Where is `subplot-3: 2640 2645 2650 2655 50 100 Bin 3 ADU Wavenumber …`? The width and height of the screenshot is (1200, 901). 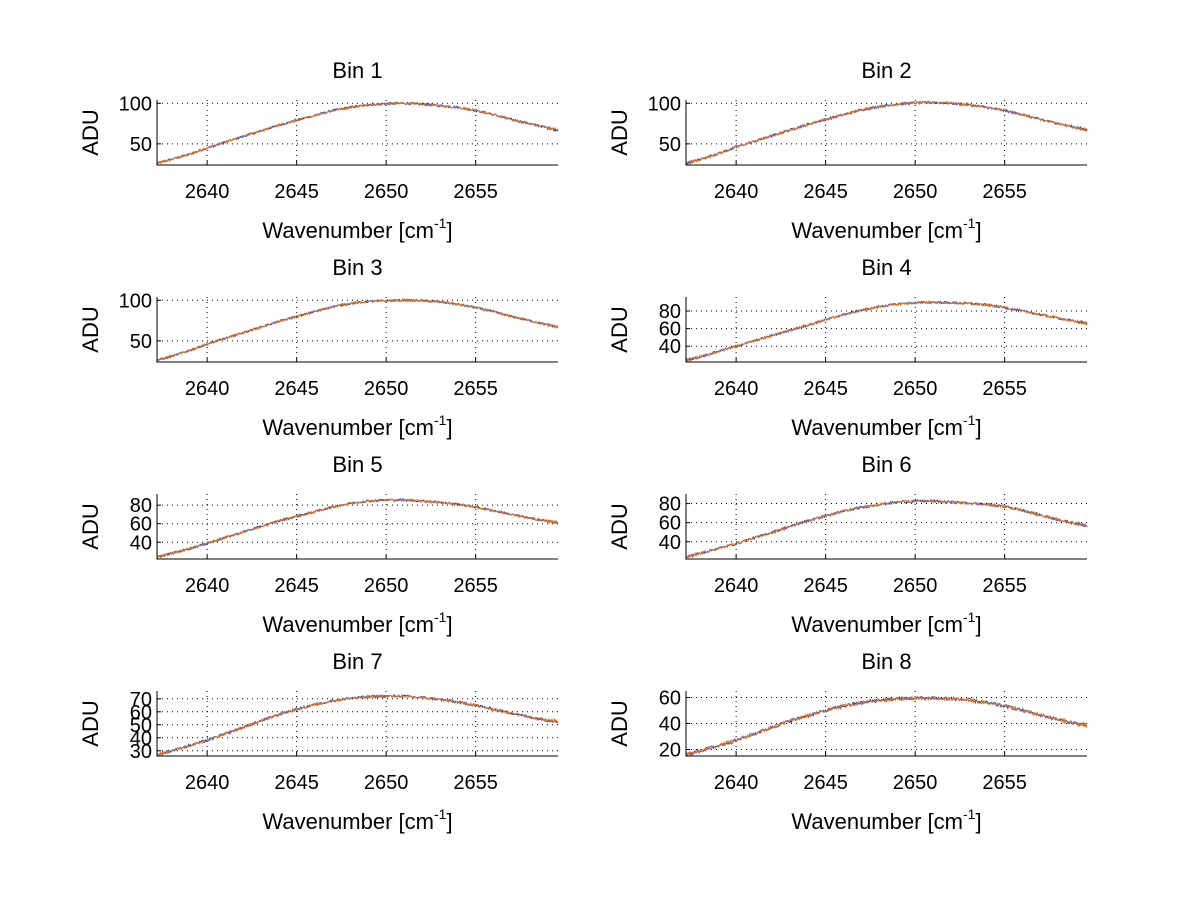 subplot-3: 2640 2645 2650 2655 50 100 Bin 3 ADU Wavenumber … is located at coordinates (318, 347).